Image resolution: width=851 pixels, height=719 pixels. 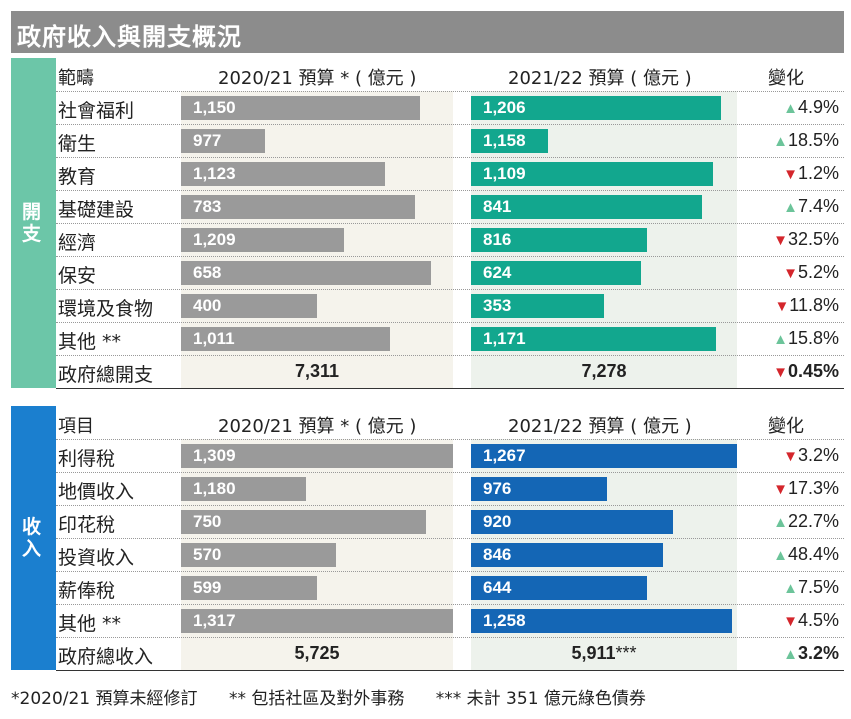 I want to click on bar-label-2020-21: 783, so click(x=207, y=206).